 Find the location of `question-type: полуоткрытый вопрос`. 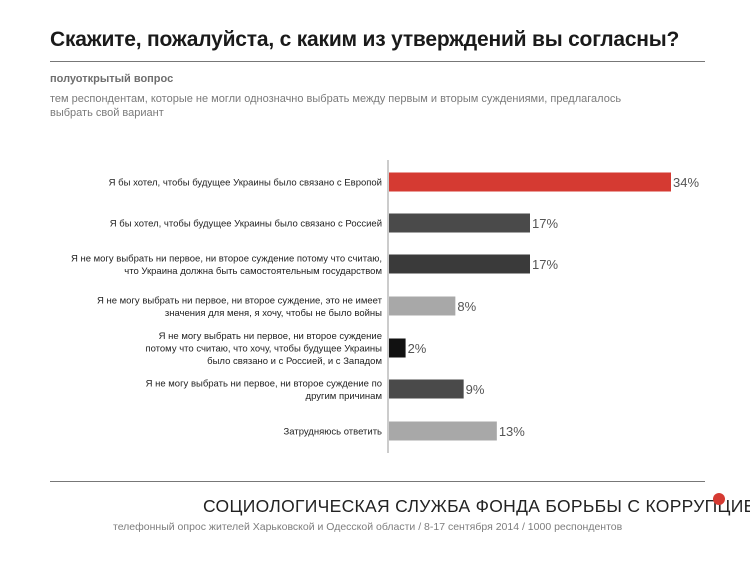

question-type: полуоткрытый вопрос is located at coordinates (112, 79).